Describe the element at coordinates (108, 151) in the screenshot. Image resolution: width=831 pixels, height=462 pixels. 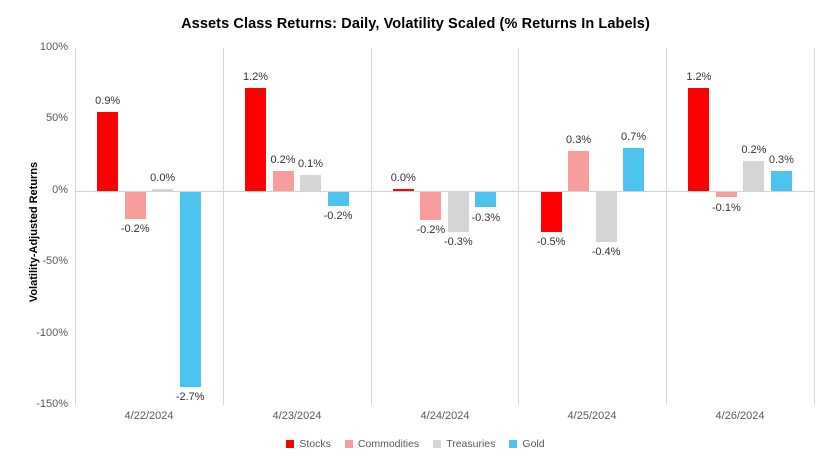
I see `bar-stocks-4-22-2024` at that location.